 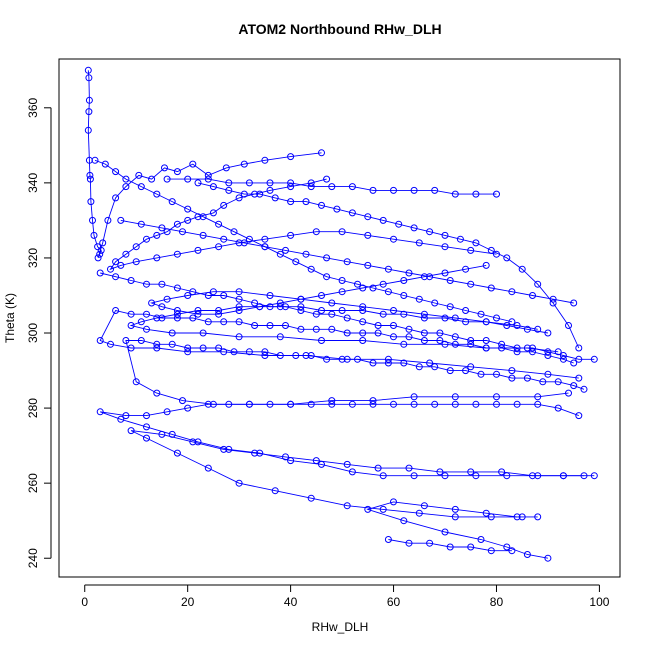 I want to click on y-axis: 240 260 280 300 320 340 360, so click(x=39, y=332).